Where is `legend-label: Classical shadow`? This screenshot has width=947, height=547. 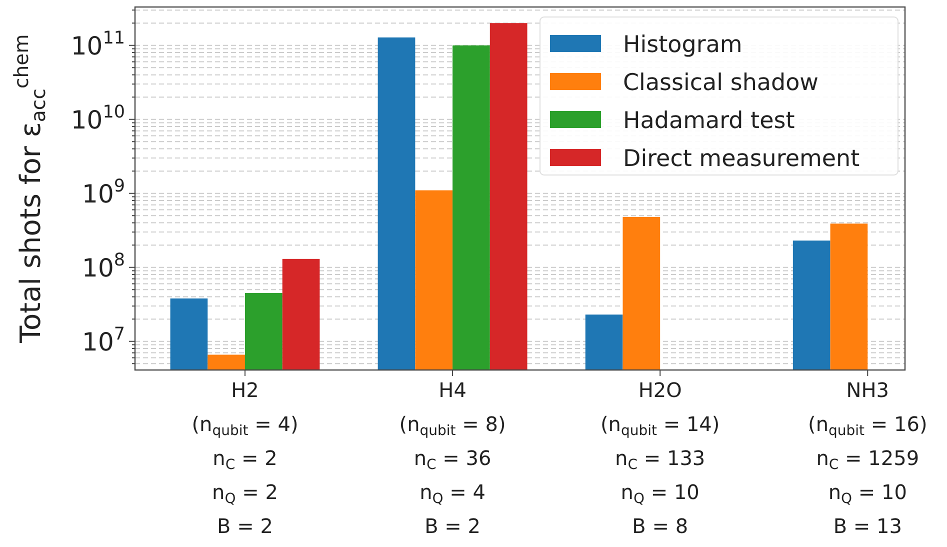 legend-label: Classical shadow is located at coordinates (720, 83).